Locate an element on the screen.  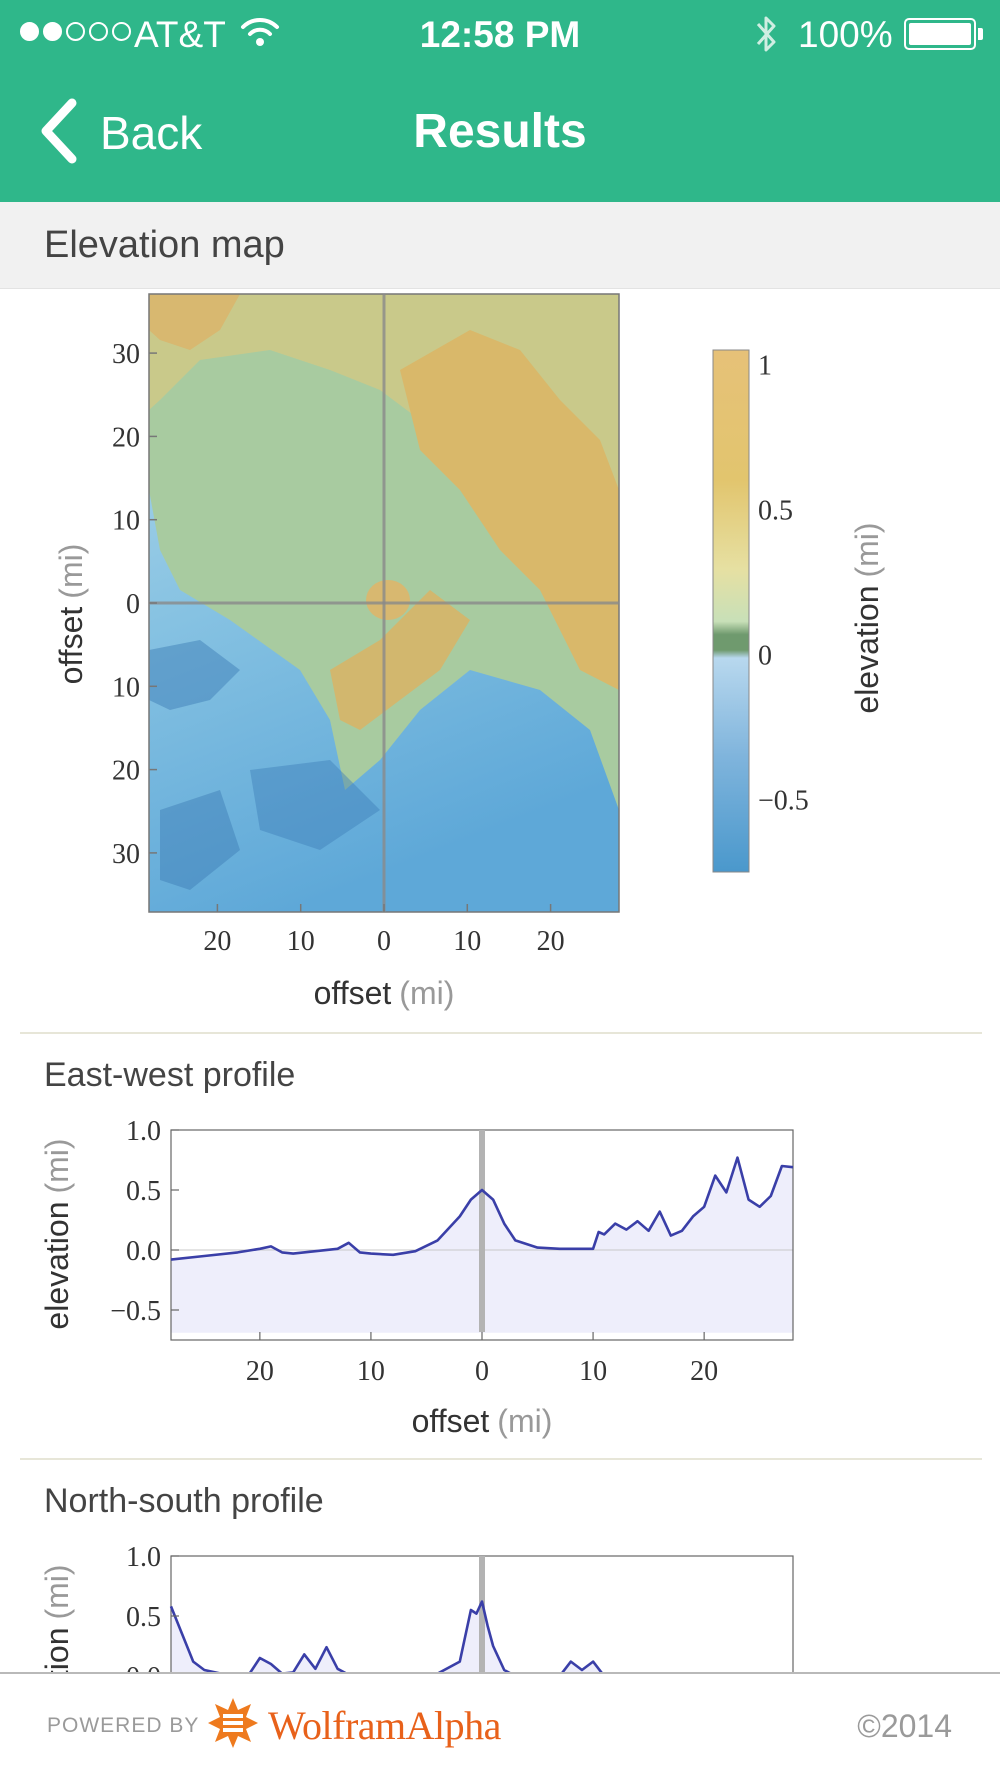
map-x-tick-label: 0 is located at coordinates (384, 941).